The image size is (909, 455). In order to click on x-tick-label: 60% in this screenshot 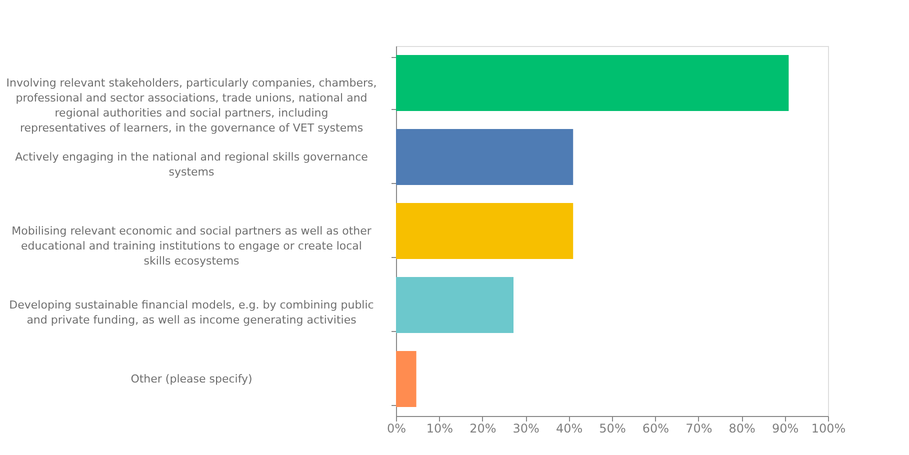, I will do `click(656, 429)`.